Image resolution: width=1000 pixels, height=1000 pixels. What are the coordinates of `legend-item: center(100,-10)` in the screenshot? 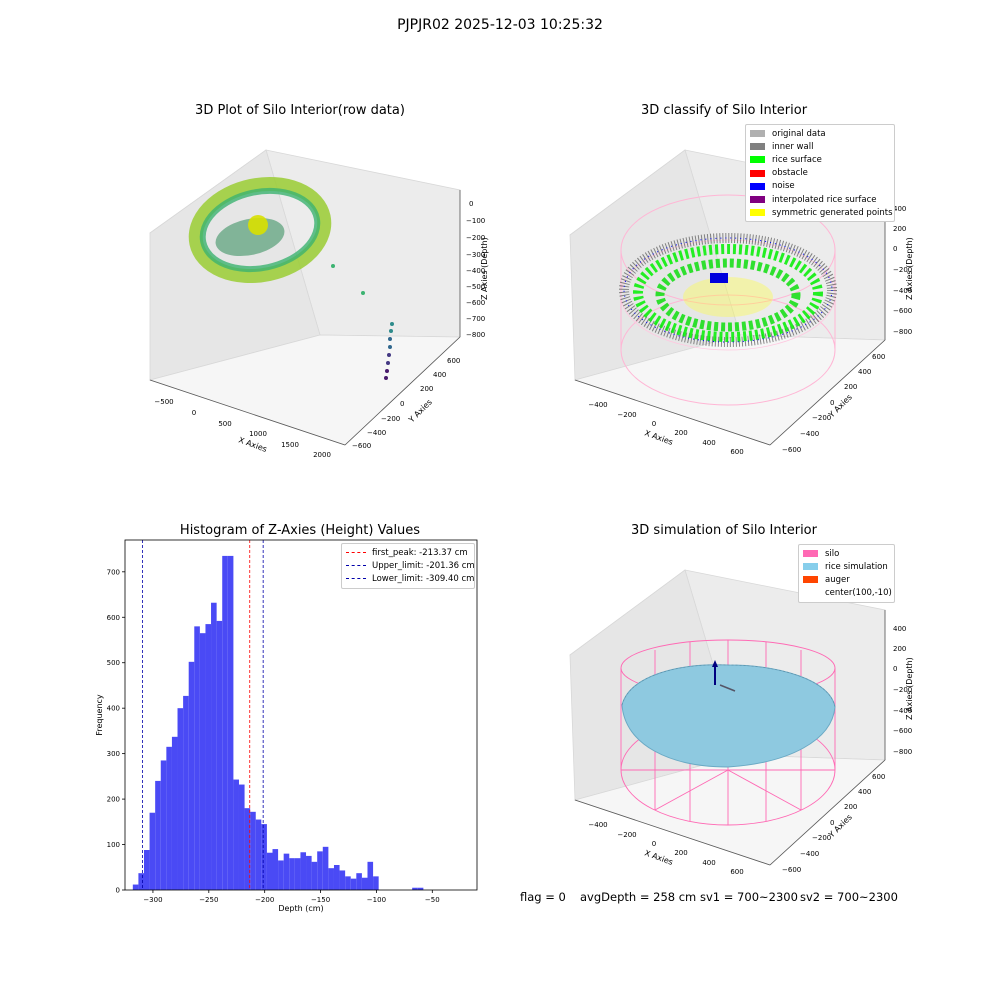 It's located at (847, 593).